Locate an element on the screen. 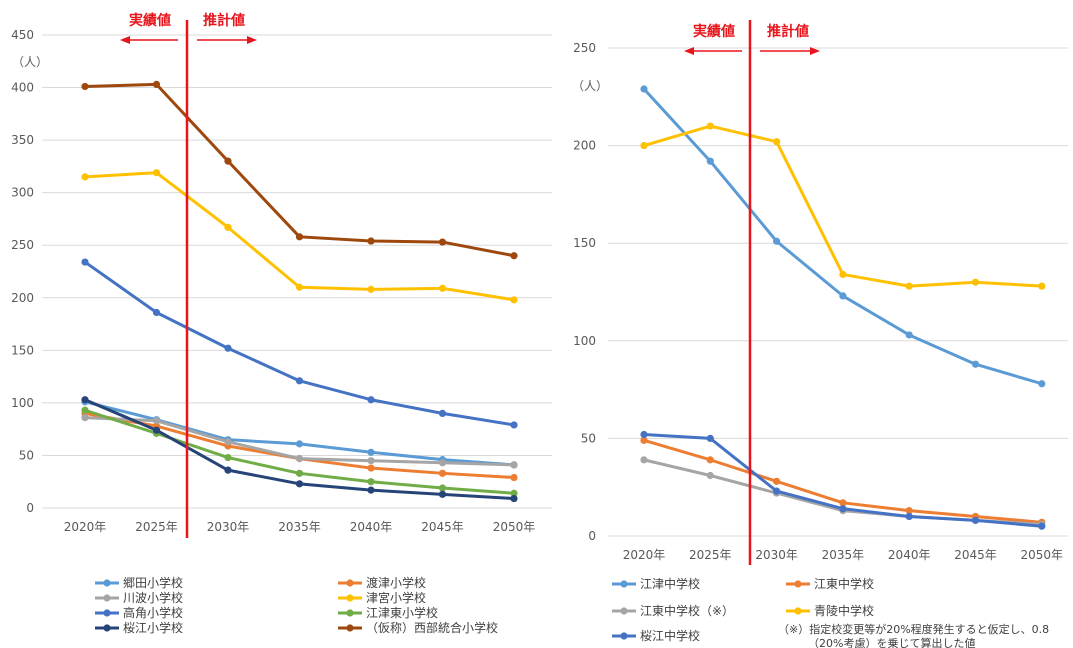 The width and height of the screenshot is (1073, 648). x-tick-label: 2050年 is located at coordinates (1042, 555).